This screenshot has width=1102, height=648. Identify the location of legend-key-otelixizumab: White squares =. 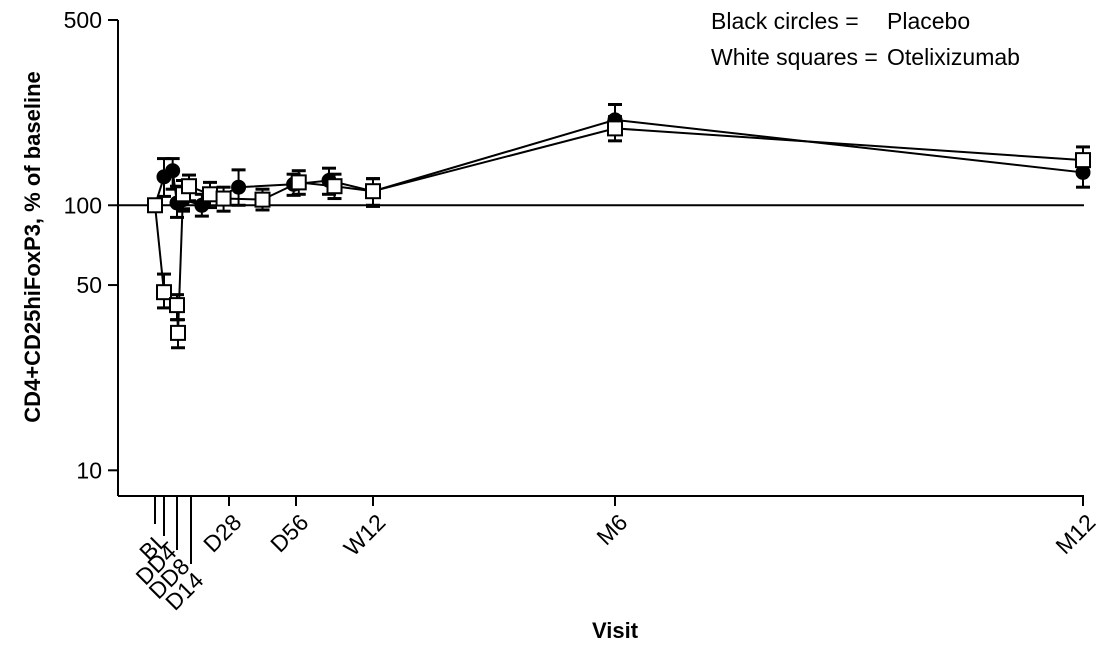
(794, 57).